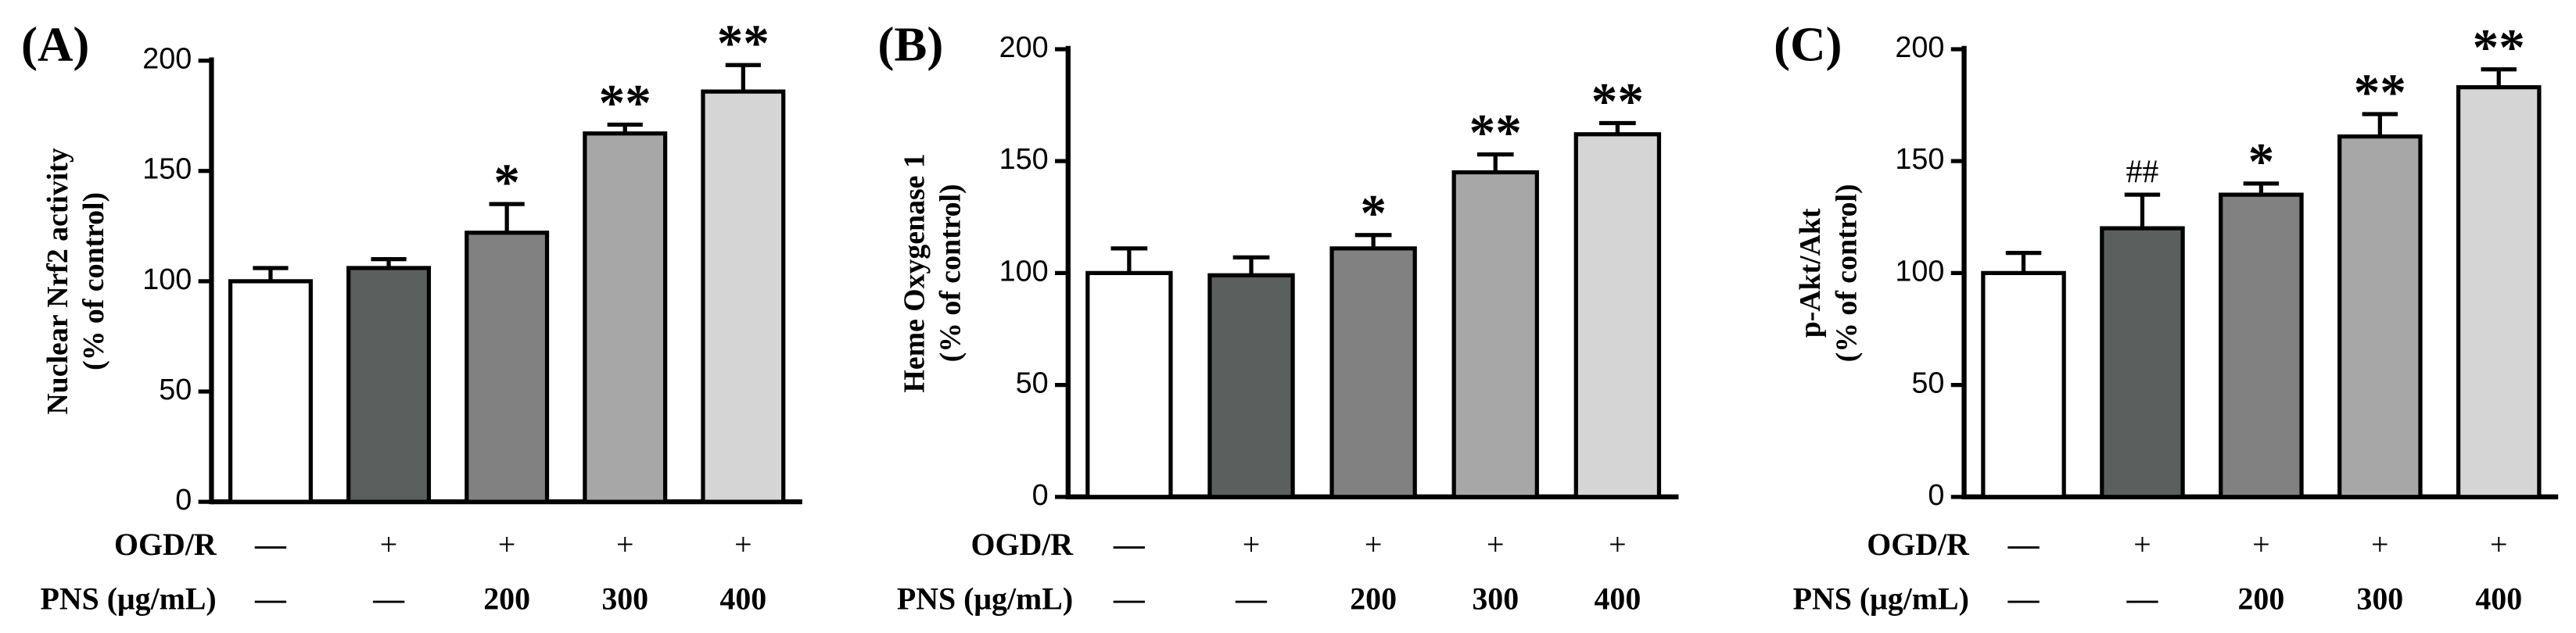 The height and width of the screenshot is (633, 2576). What do you see at coordinates (910, 43) in the screenshot?
I see `panel-label: (B)` at bounding box center [910, 43].